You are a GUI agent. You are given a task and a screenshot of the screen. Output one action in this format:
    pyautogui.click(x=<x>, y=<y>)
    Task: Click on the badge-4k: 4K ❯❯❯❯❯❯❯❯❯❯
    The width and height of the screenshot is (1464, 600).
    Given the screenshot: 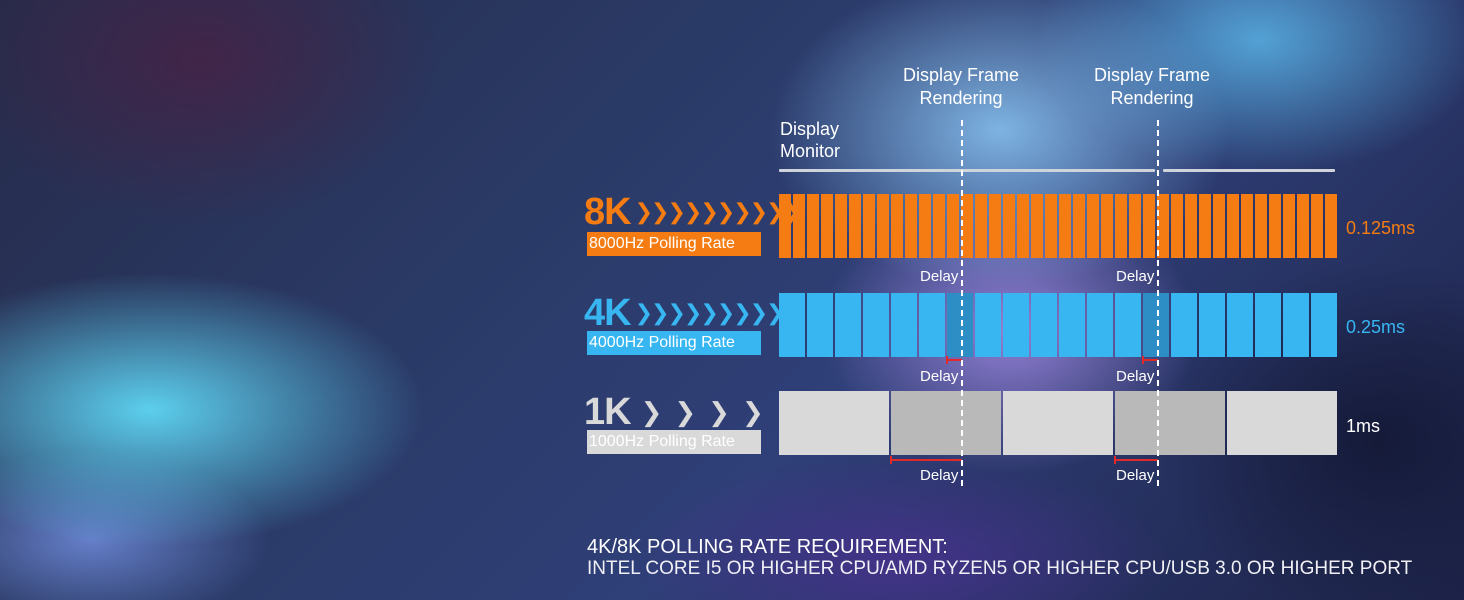 What is the action you would take?
    pyautogui.click(x=692, y=313)
    